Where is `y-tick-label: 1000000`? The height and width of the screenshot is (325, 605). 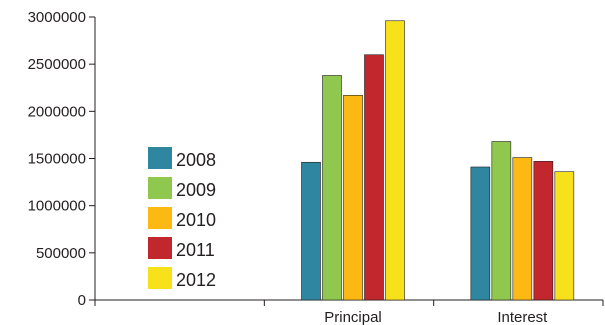
y-tick-label: 1000000 is located at coordinates (57, 206).